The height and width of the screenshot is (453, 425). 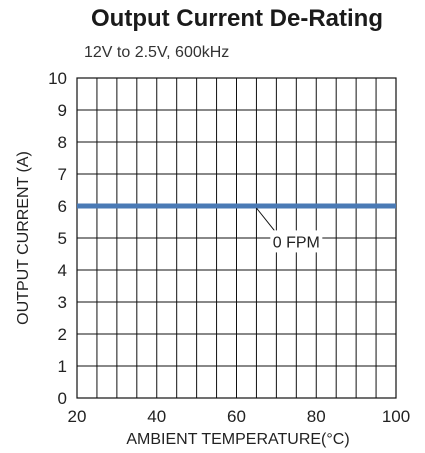 I want to click on y-tick-label: 1, so click(x=62, y=366).